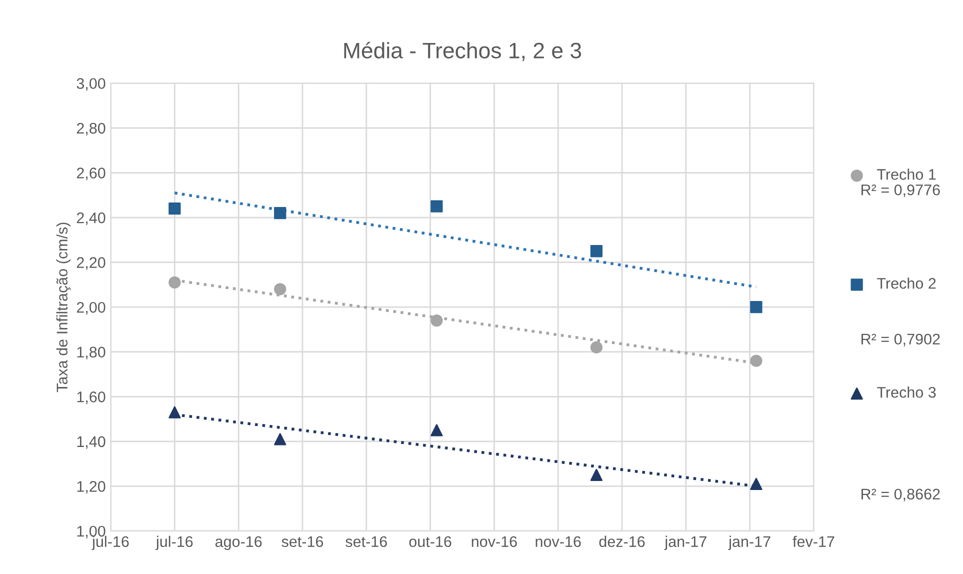 Image resolution: width=963 pixels, height=574 pixels. What do you see at coordinates (906, 392) in the screenshot?
I see `legend-label: Trecho 3` at bounding box center [906, 392].